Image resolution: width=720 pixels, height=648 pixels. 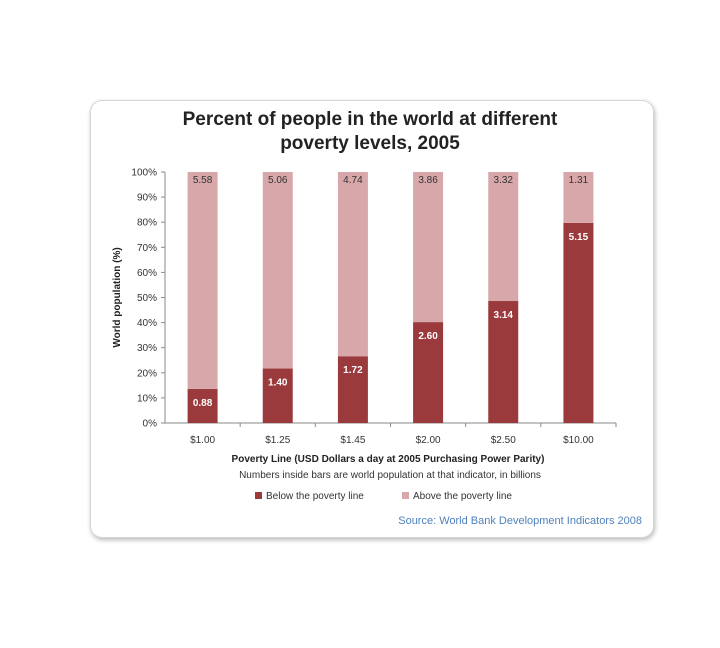 I want to click on bar-value-label: 5.15, so click(x=579, y=237).